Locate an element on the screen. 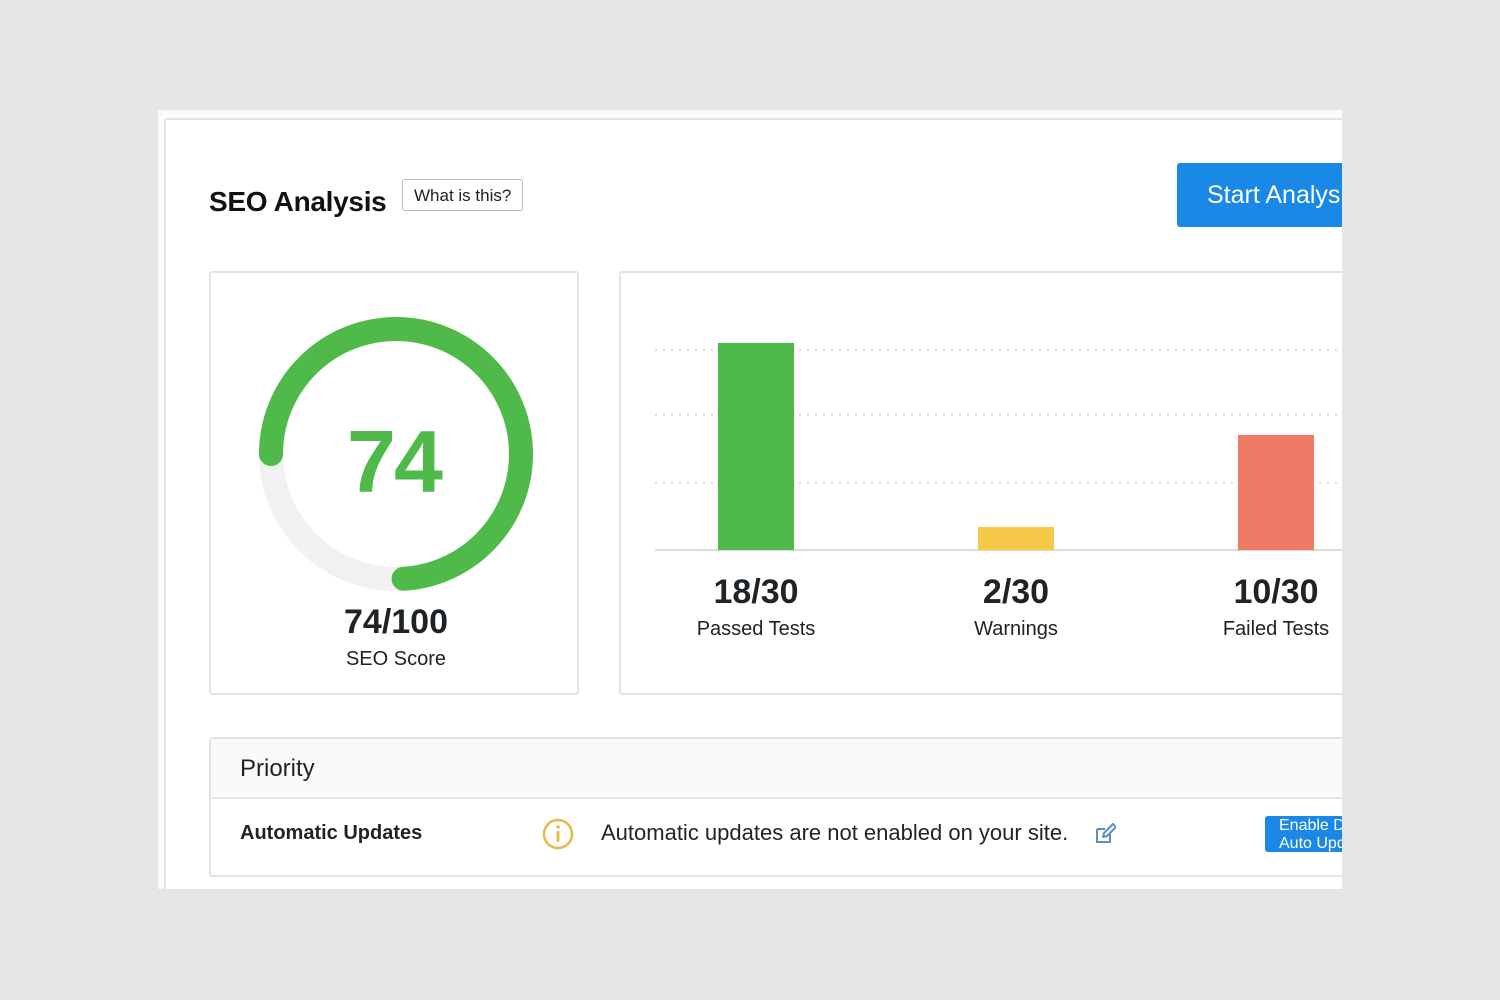 Image resolution: width=1500 pixels, height=1000 pixels. seo-score-card: 74 74/100 SEO Score is located at coordinates (394, 483).